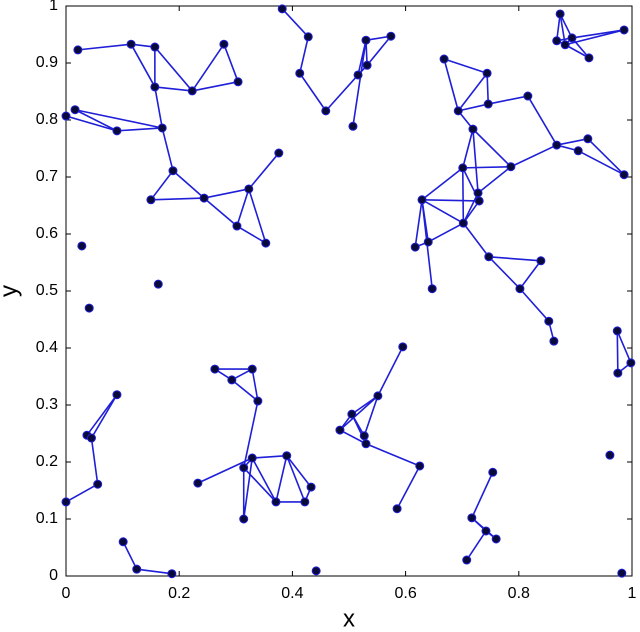 The height and width of the screenshot is (632, 640). What do you see at coordinates (11, 291) in the screenshot?
I see `y-axis-title: y` at bounding box center [11, 291].